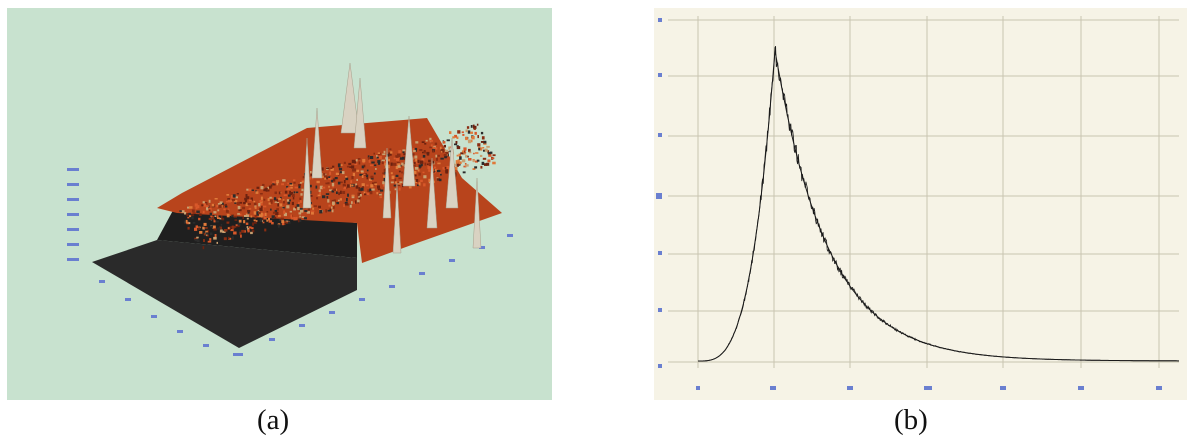 The height and width of the screenshot is (440, 1202). Describe the element at coordinates (911, 420) in the screenshot. I see `caption-b: (b)` at that location.